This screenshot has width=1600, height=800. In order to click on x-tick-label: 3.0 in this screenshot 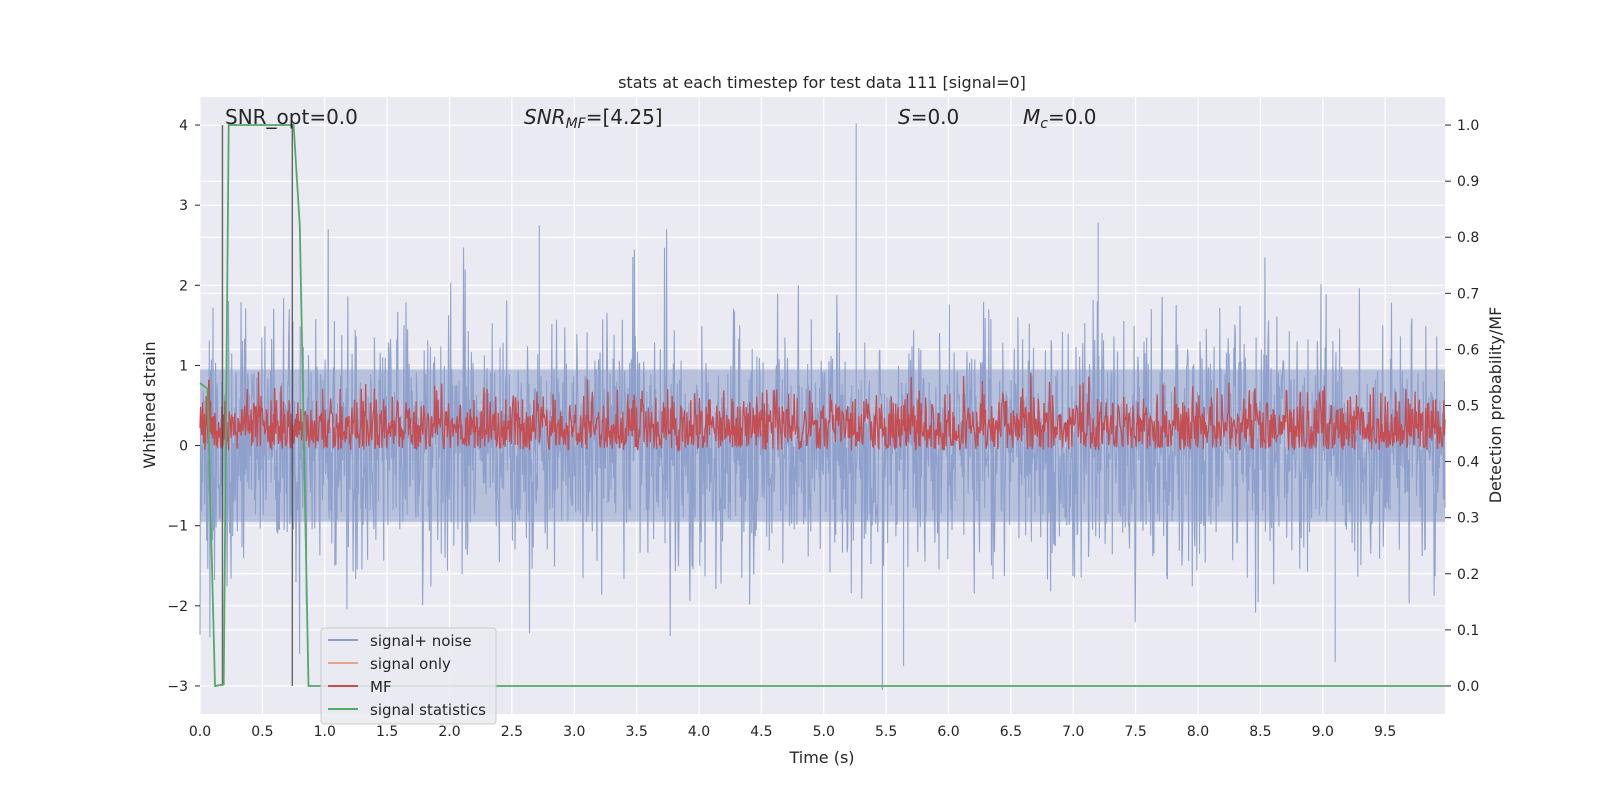, I will do `click(574, 732)`.